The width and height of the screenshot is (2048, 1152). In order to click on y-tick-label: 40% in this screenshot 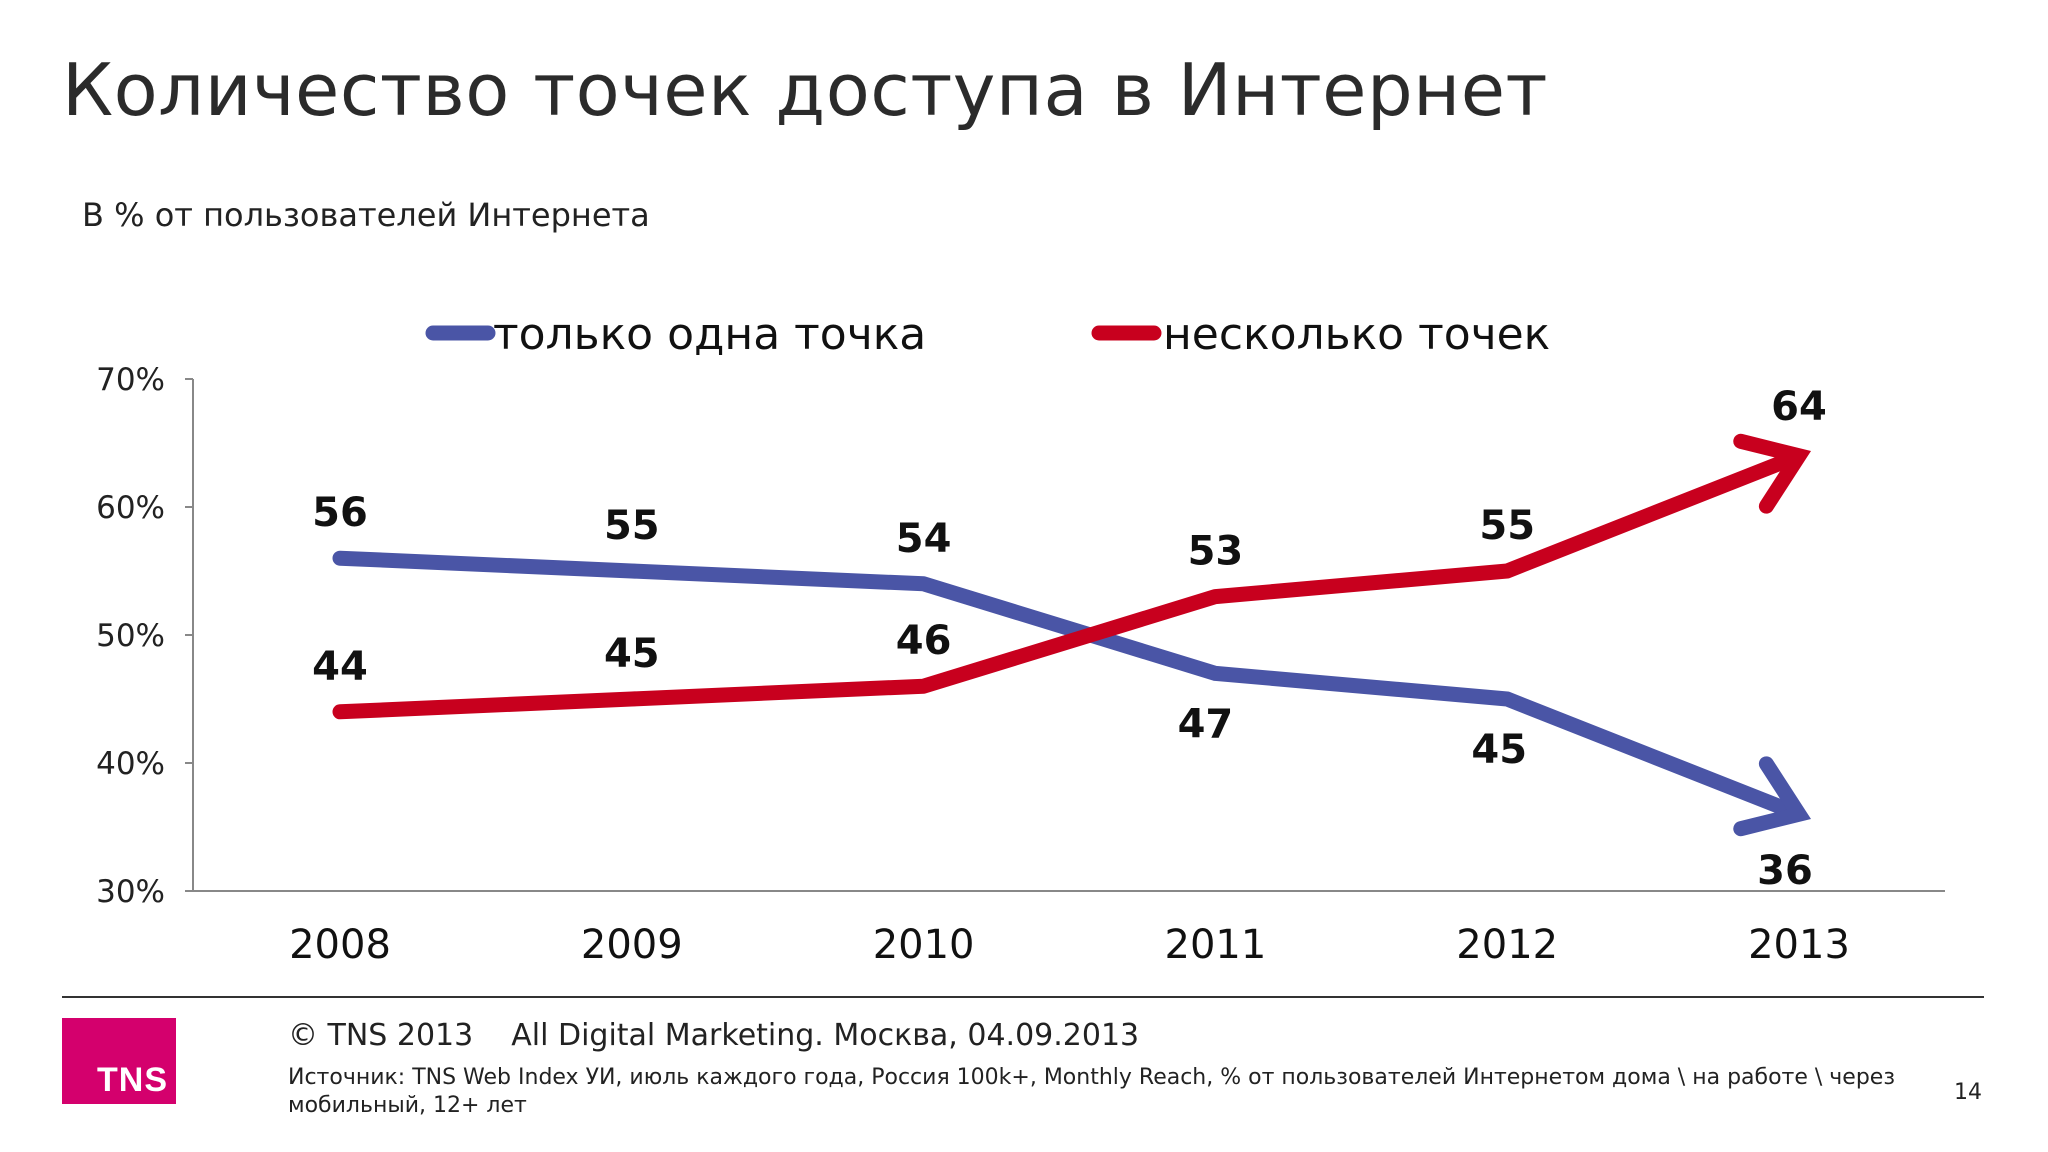, I will do `click(130, 764)`.